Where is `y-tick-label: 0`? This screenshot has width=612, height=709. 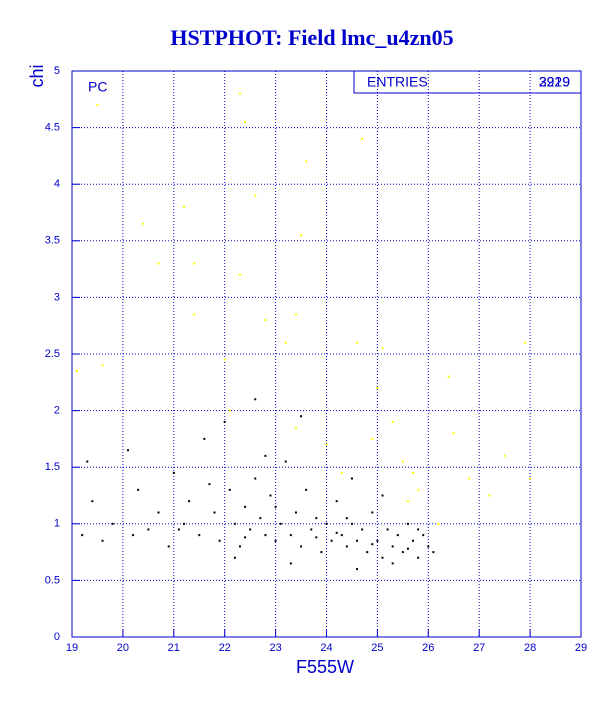 y-tick-label: 0 is located at coordinates (57, 637).